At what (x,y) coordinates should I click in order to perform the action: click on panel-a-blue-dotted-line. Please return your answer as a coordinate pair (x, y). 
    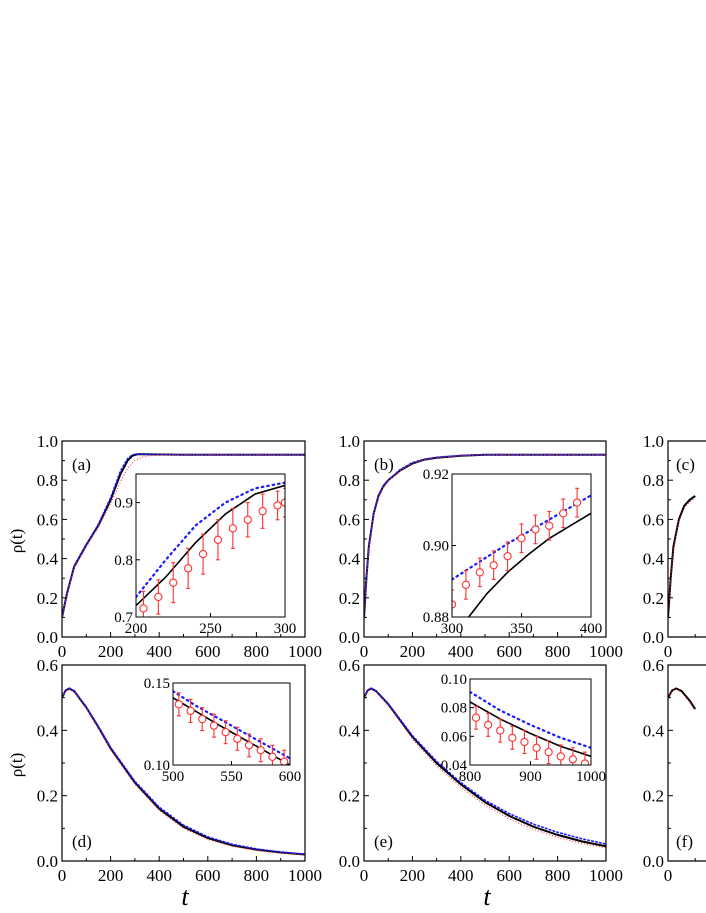
    Looking at the image, I should click on (183, 536).